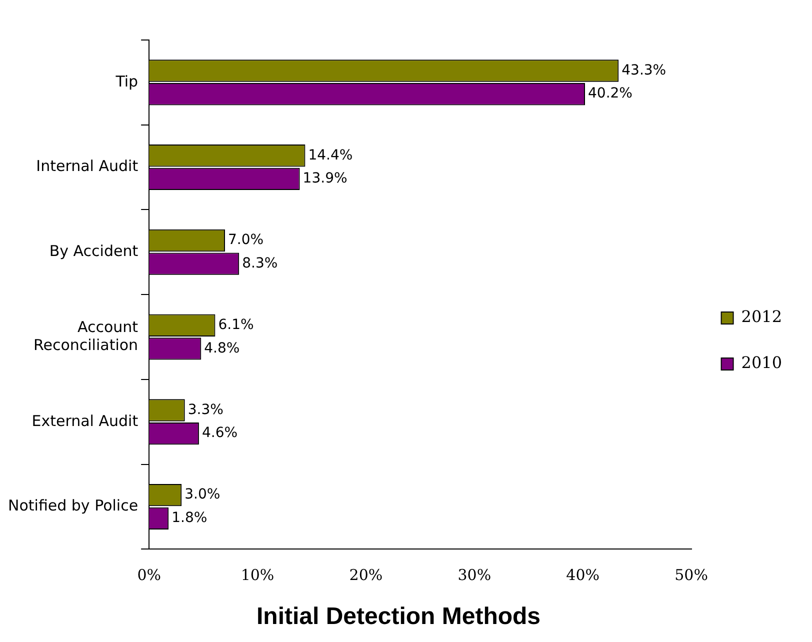 The width and height of the screenshot is (812, 642). I want to click on data-label: 14.4%, so click(330, 155).